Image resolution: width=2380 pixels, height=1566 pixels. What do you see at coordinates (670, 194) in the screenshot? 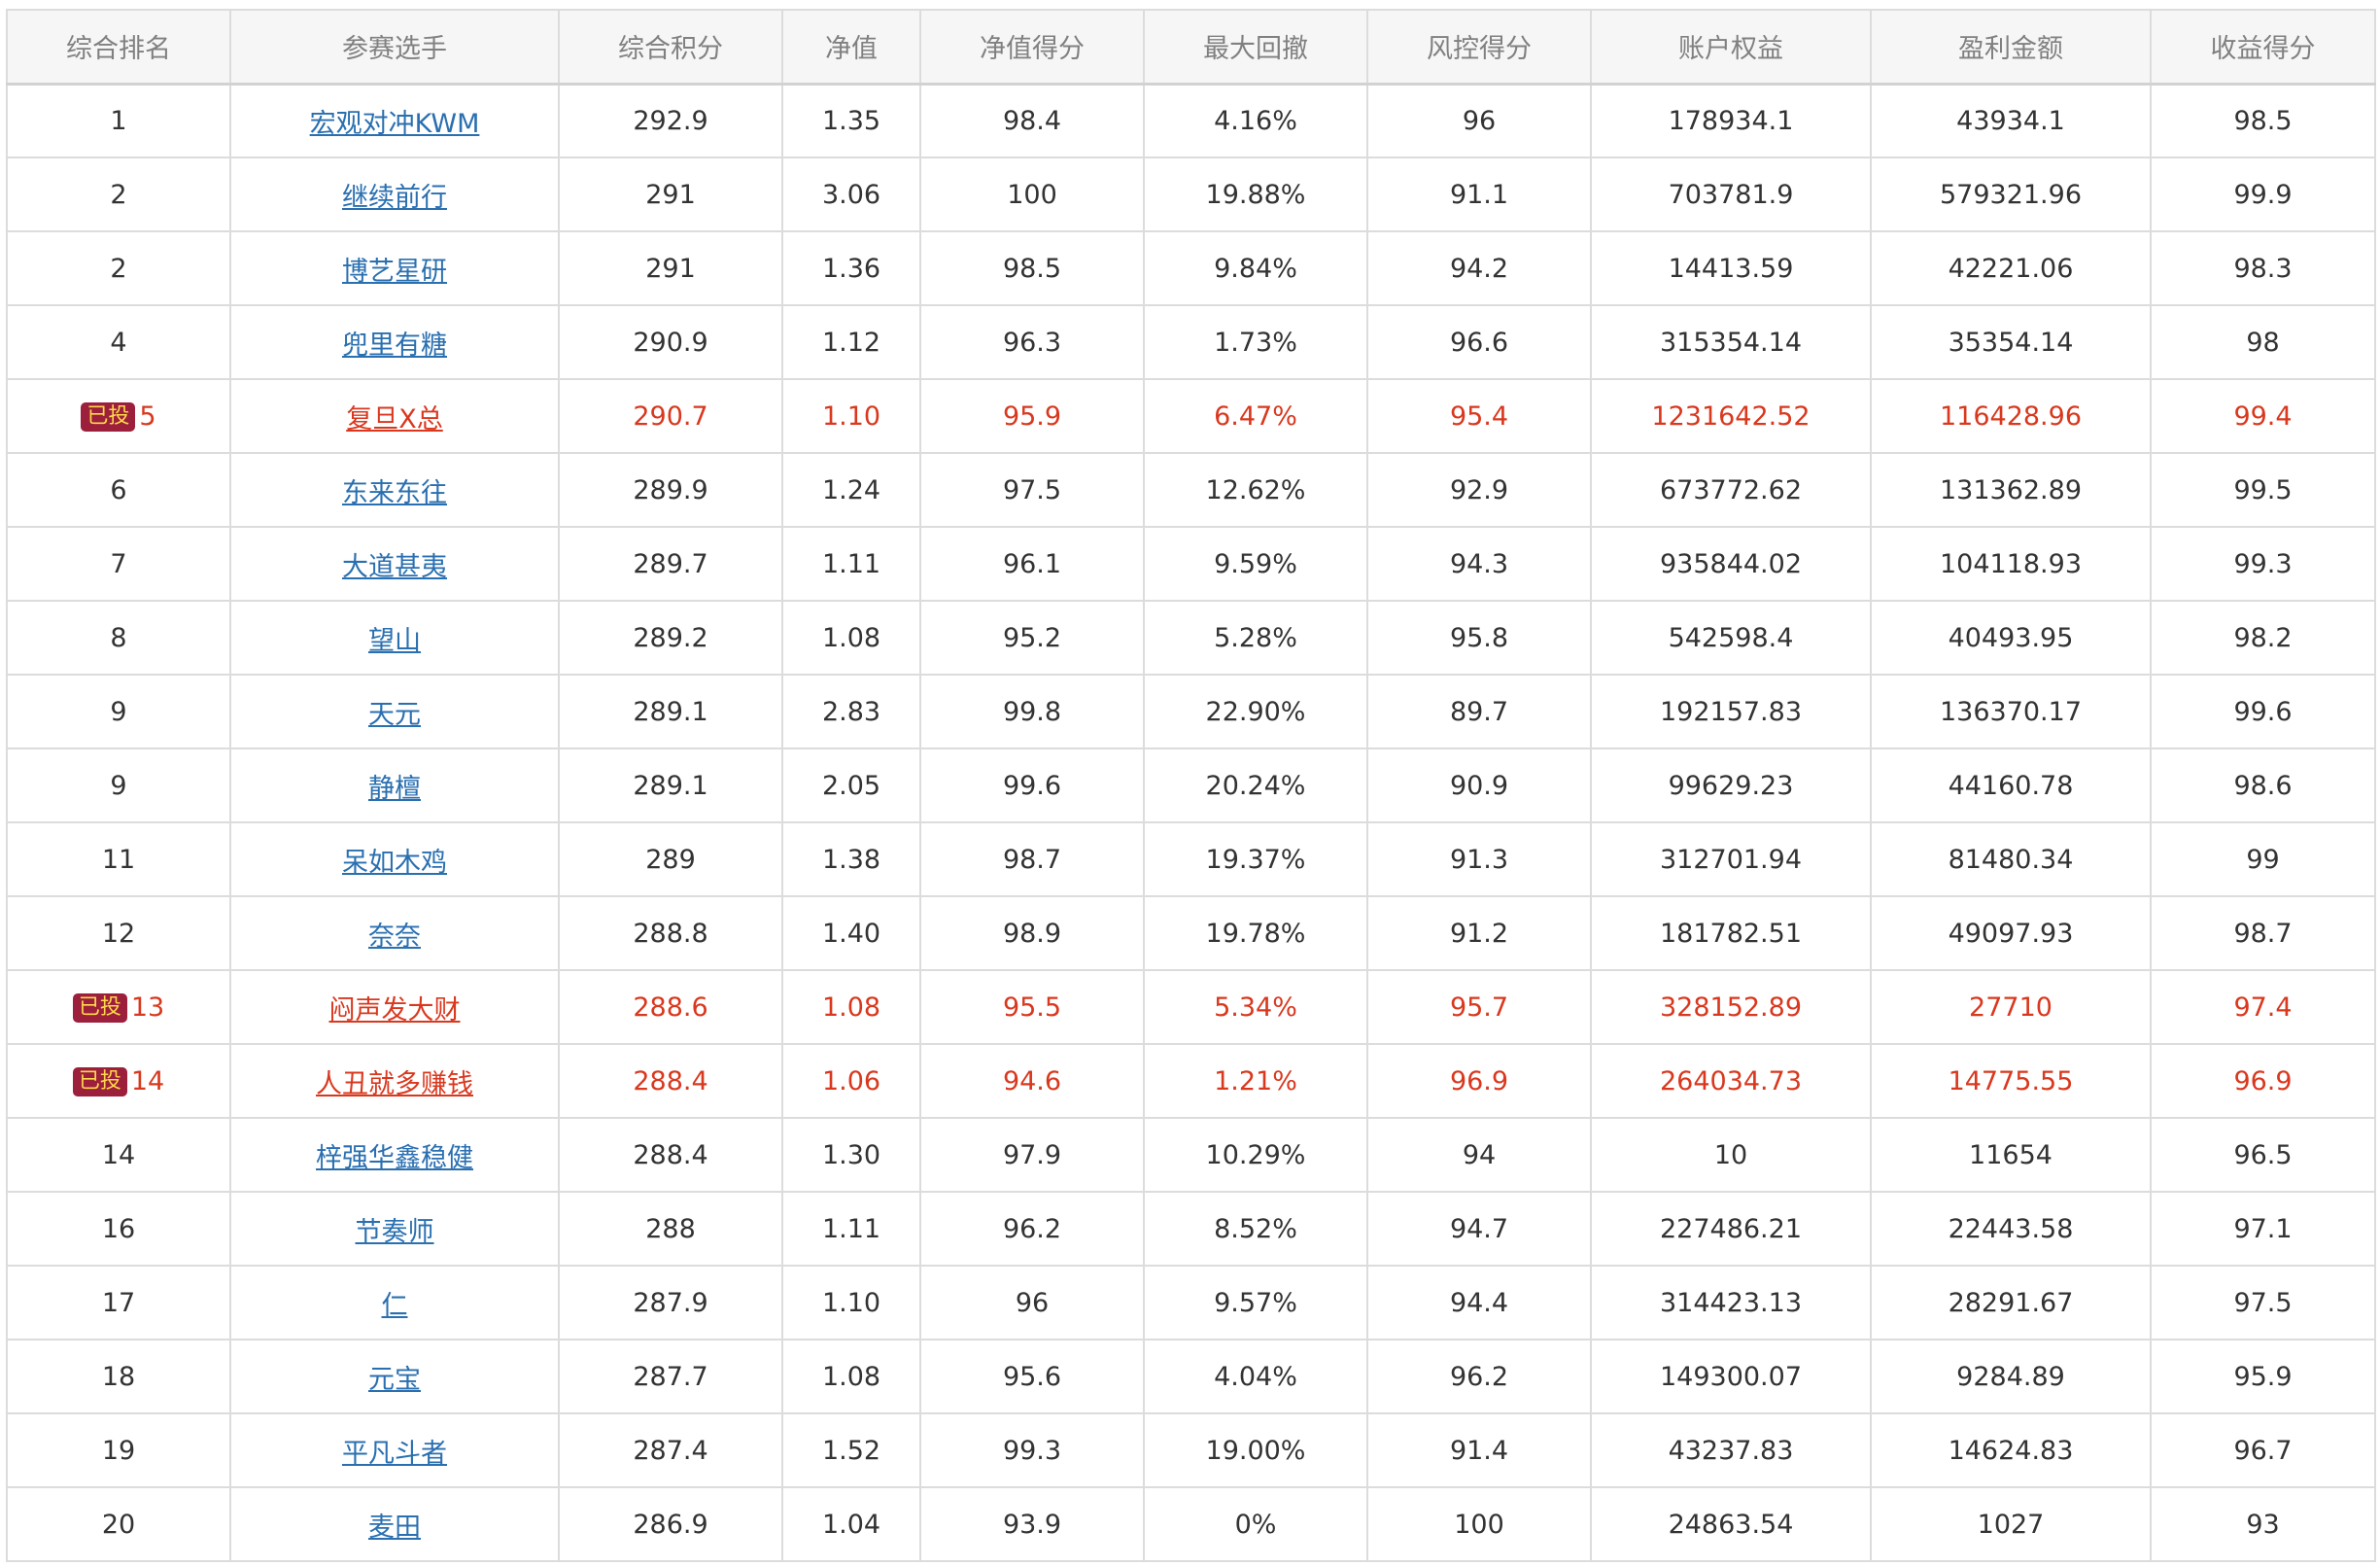
I see `score-cell: 291` at bounding box center [670, 194].